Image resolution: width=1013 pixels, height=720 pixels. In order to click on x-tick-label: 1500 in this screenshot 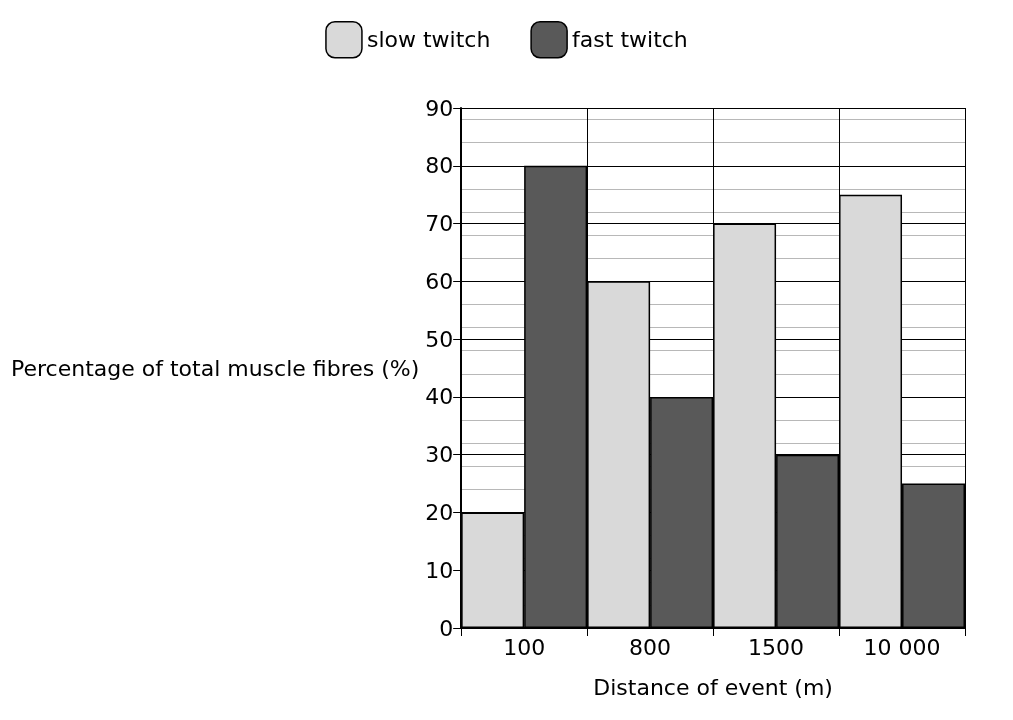, I will do `click(776, 647)`.